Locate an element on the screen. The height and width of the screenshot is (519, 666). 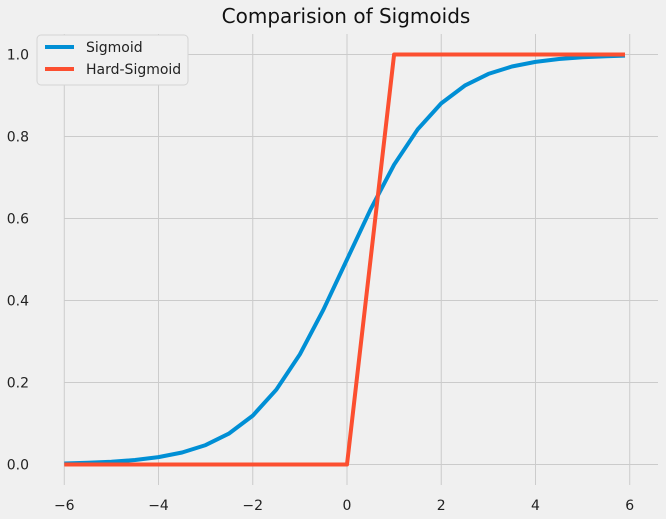
legend-box is located at coordinates (112, 60).